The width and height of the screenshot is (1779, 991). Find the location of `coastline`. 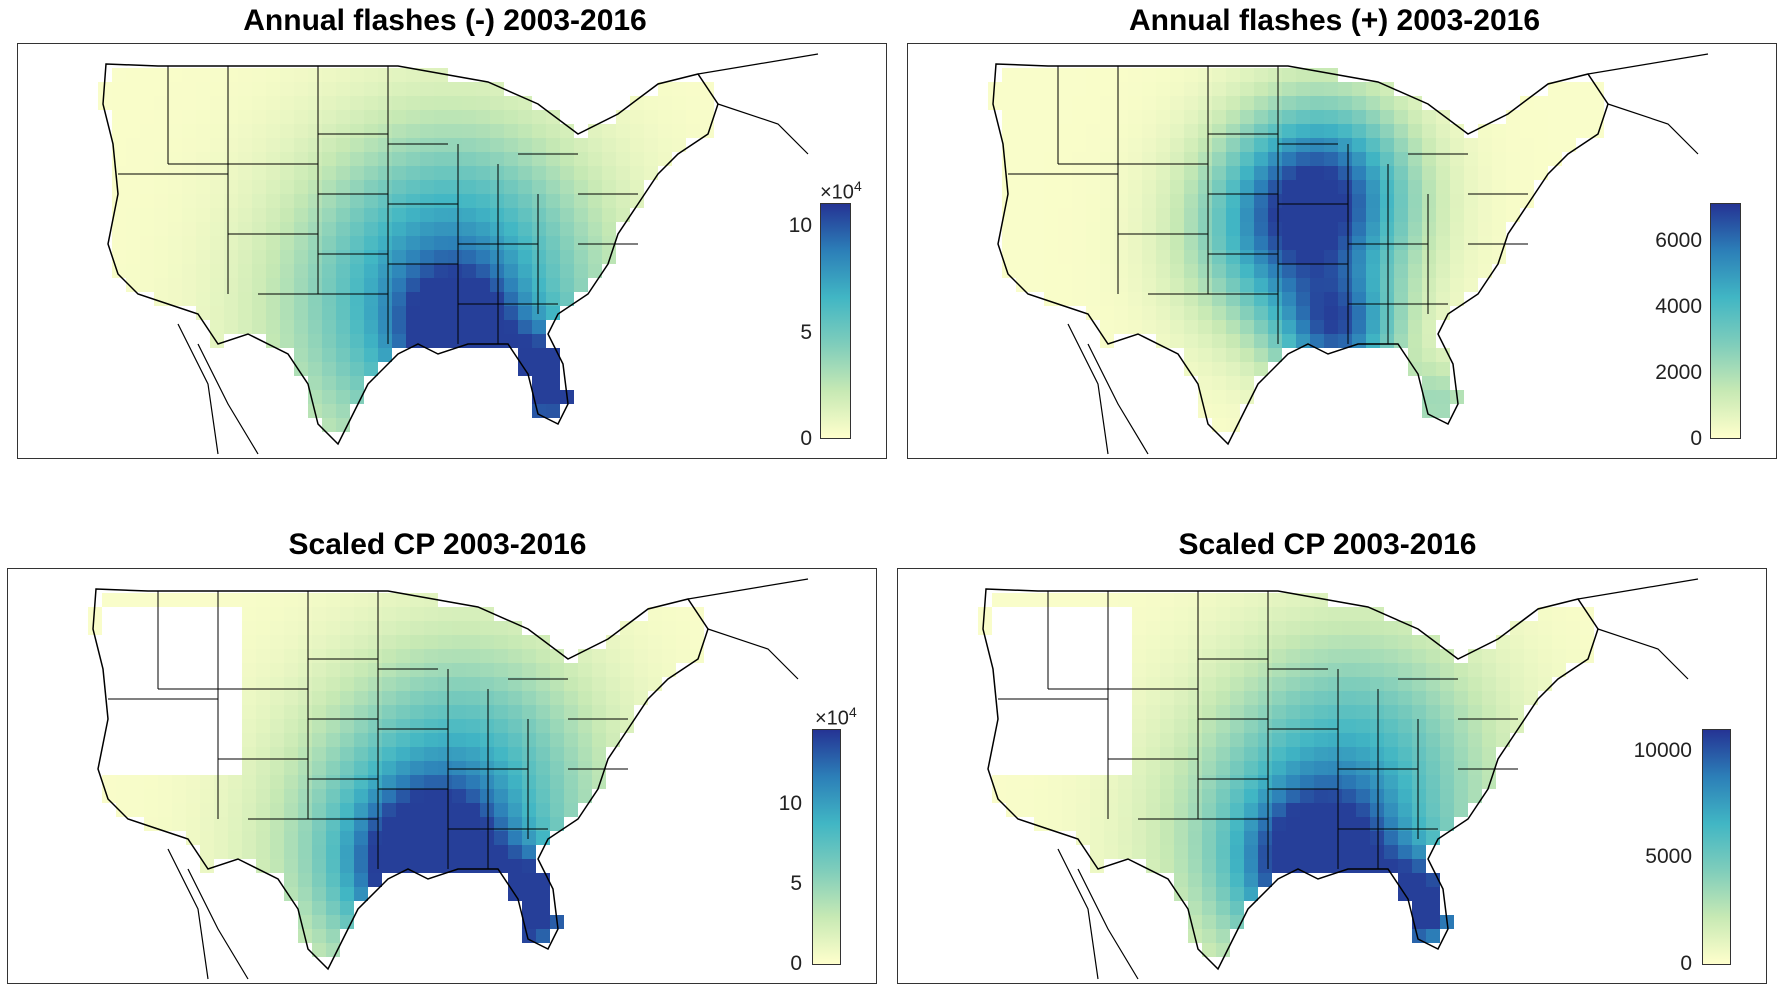

coastline is located at coordinates (228, 399).